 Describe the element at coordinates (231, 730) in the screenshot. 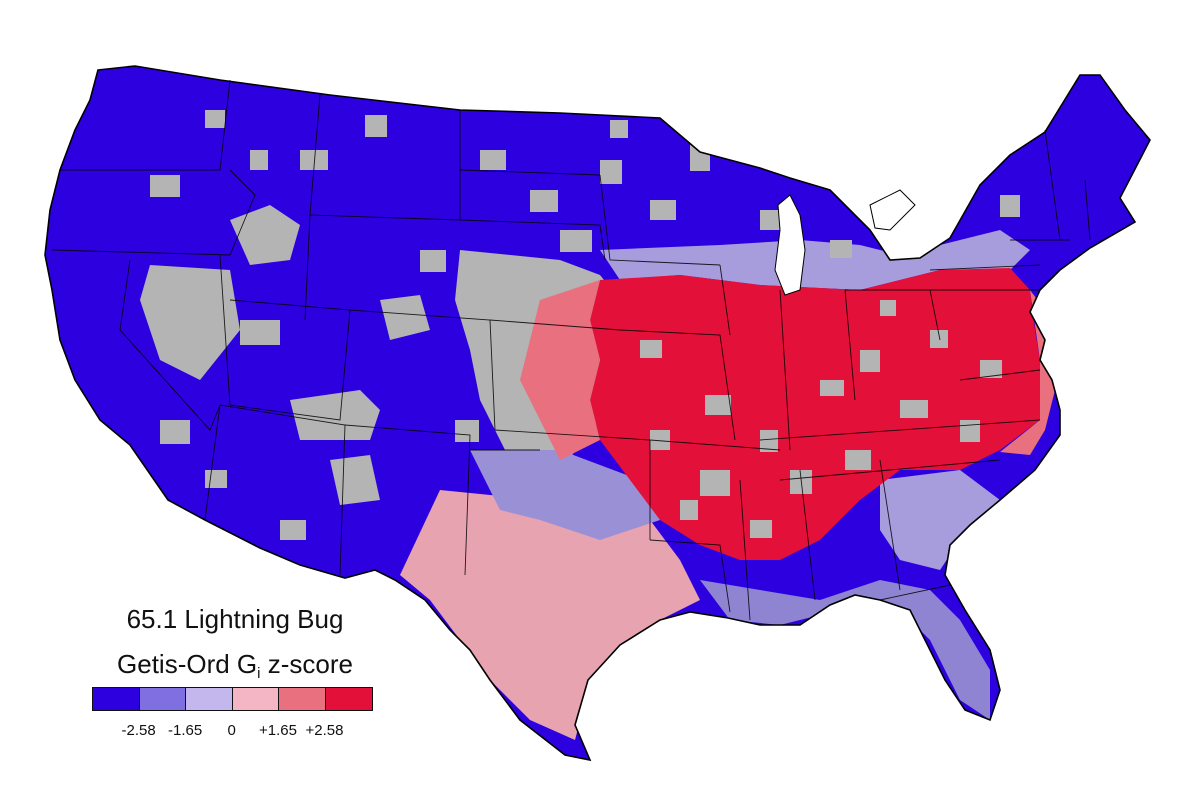

I see `legend-tick-label: 0` at that location.